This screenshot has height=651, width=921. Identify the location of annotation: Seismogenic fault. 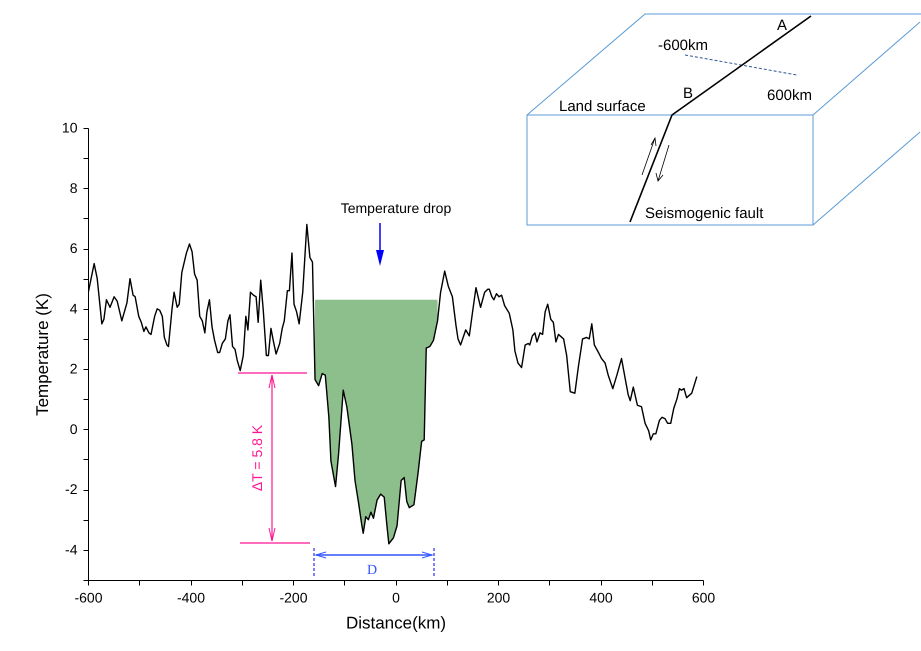
(704, 213).